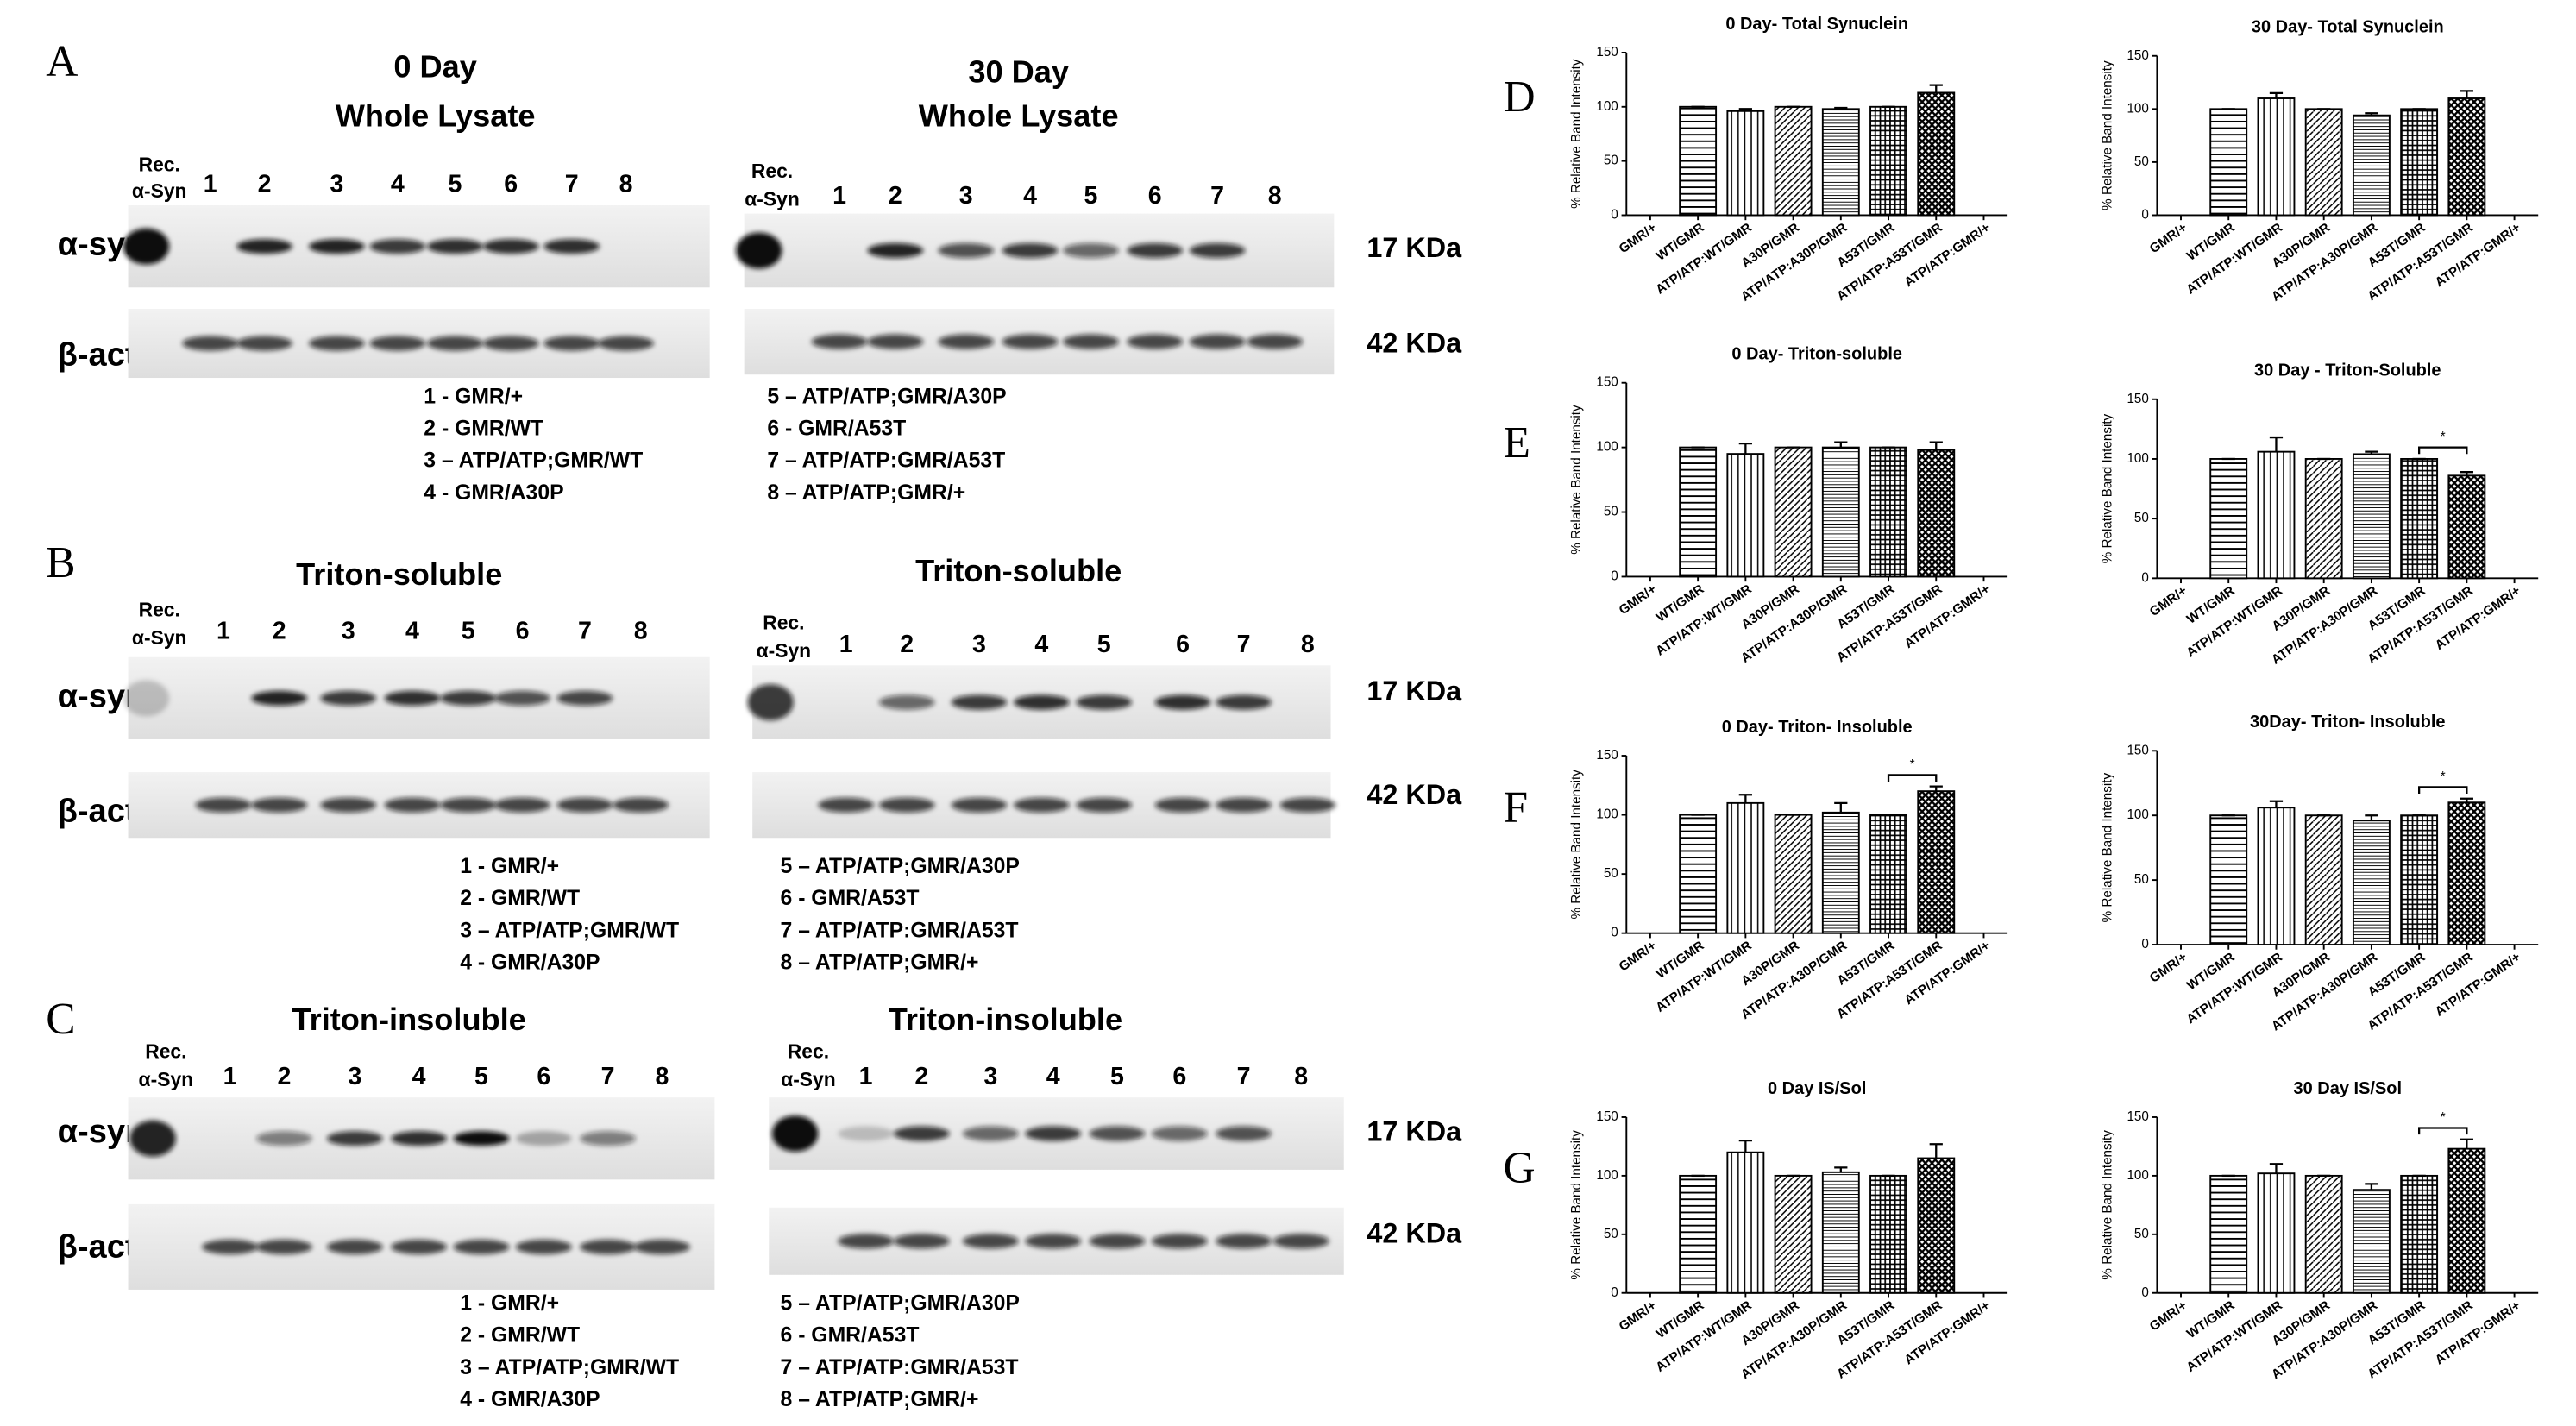 This screenshot has height=1426, width=2576. Describe the element at coordinates (409, 1019) in the screenshot. I see `blot-title: Triton-insoluble` at that location.